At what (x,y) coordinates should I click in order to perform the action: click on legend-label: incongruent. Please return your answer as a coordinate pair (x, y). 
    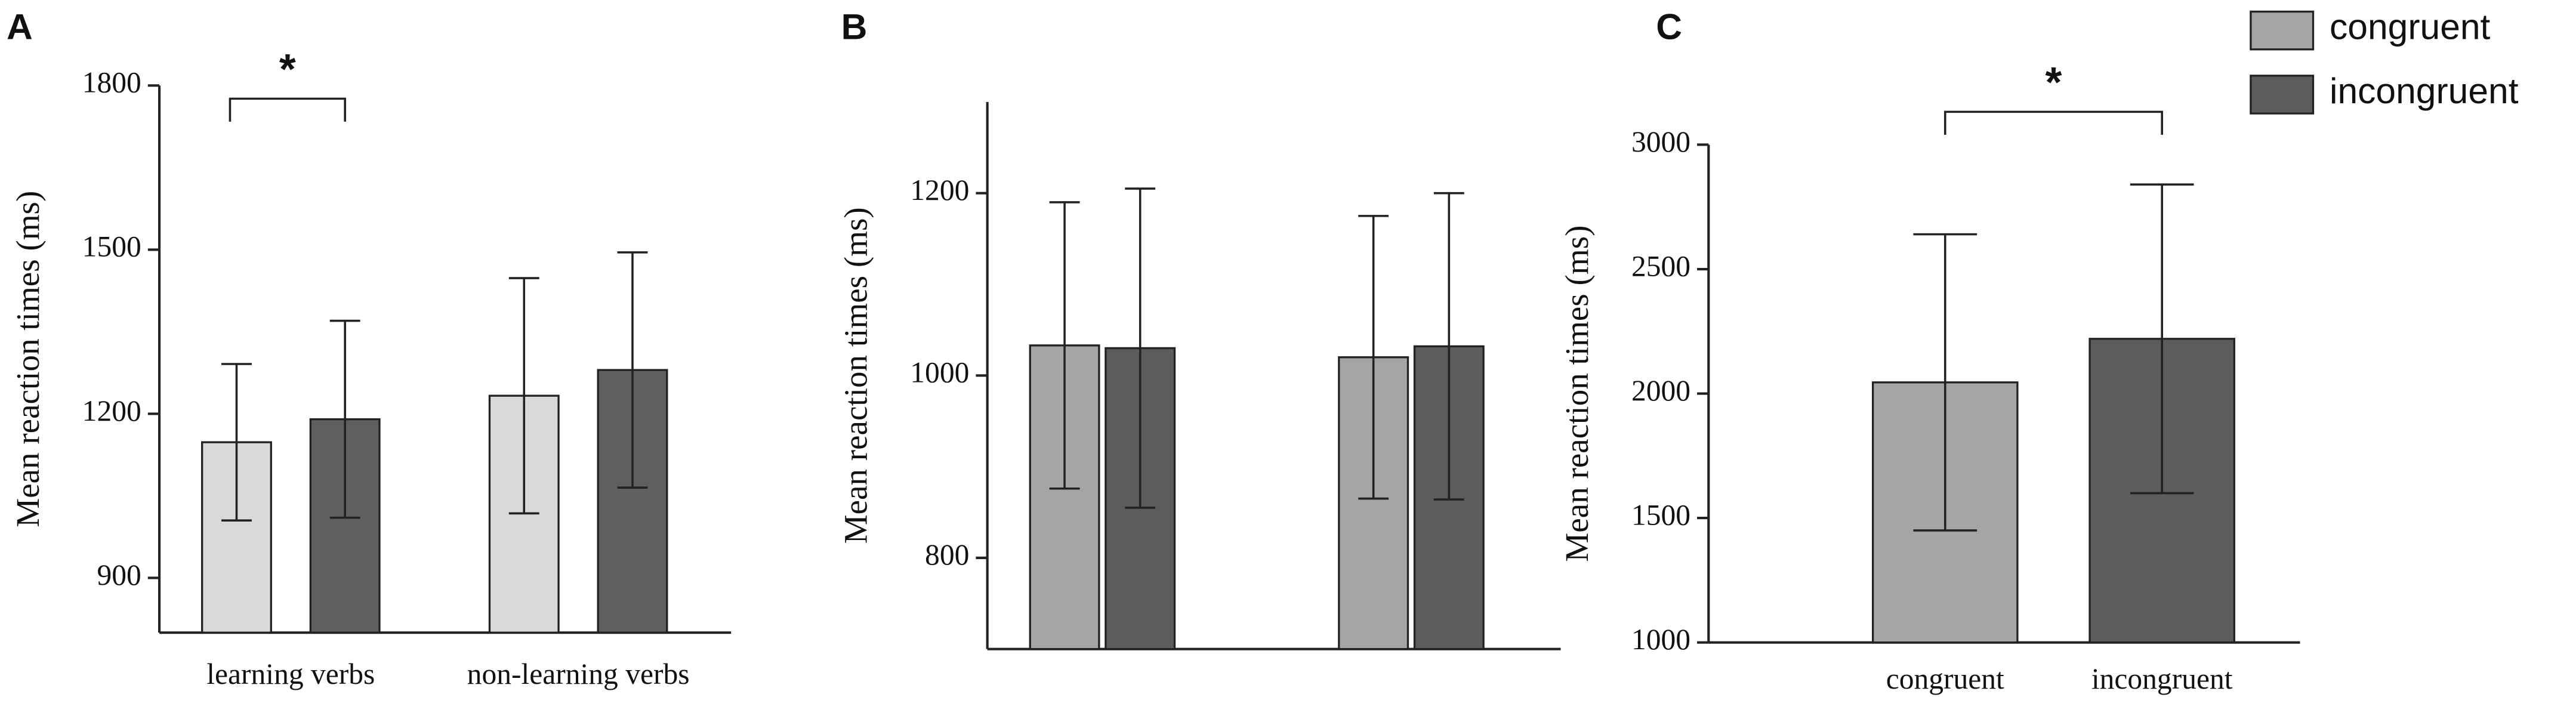
    Looking at the image, I should click on (2424, 90).